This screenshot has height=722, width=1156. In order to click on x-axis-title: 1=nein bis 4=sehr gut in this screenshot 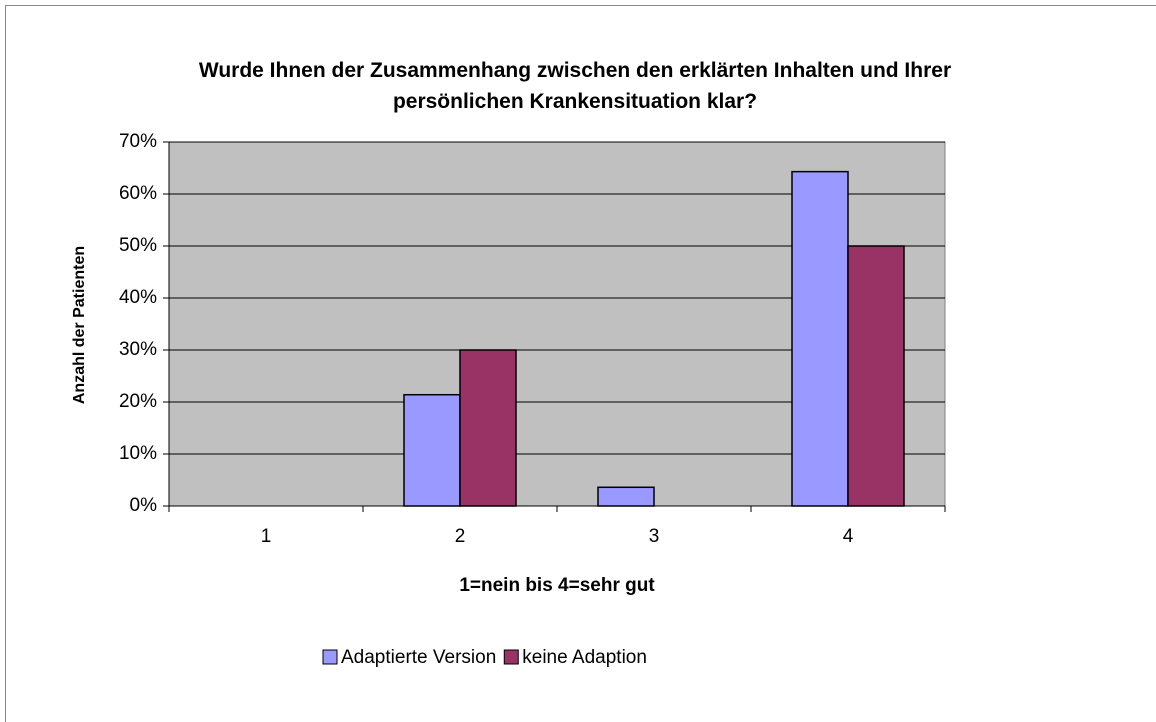, I will do `click(557, 585)`.